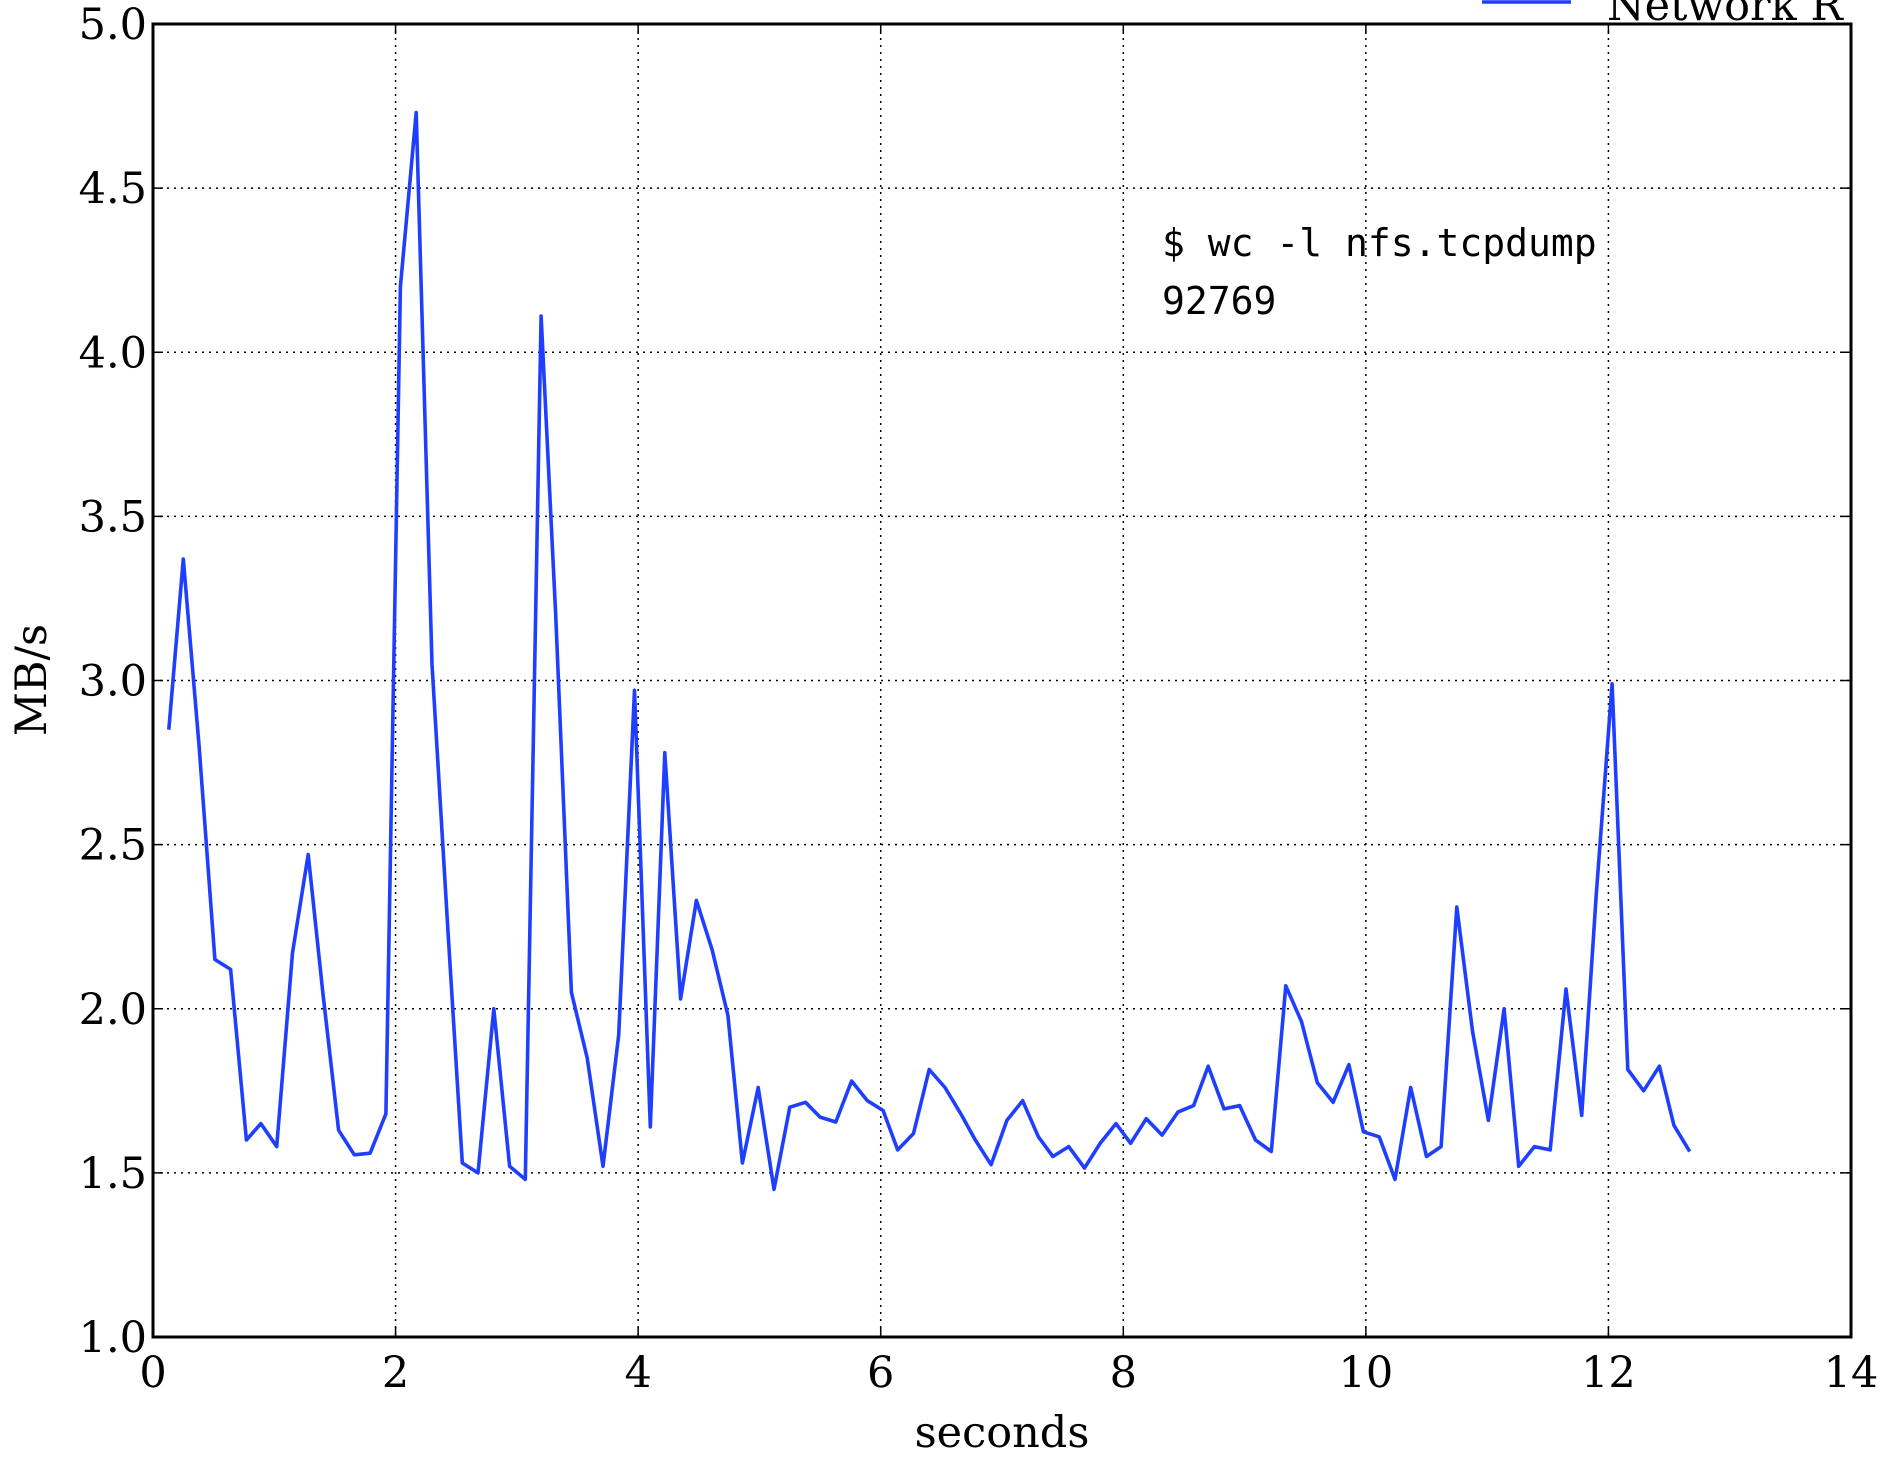 This screenshot has width=1902, height=1457. I want to click on x-tick-label: 14, so click(1851, 1373).